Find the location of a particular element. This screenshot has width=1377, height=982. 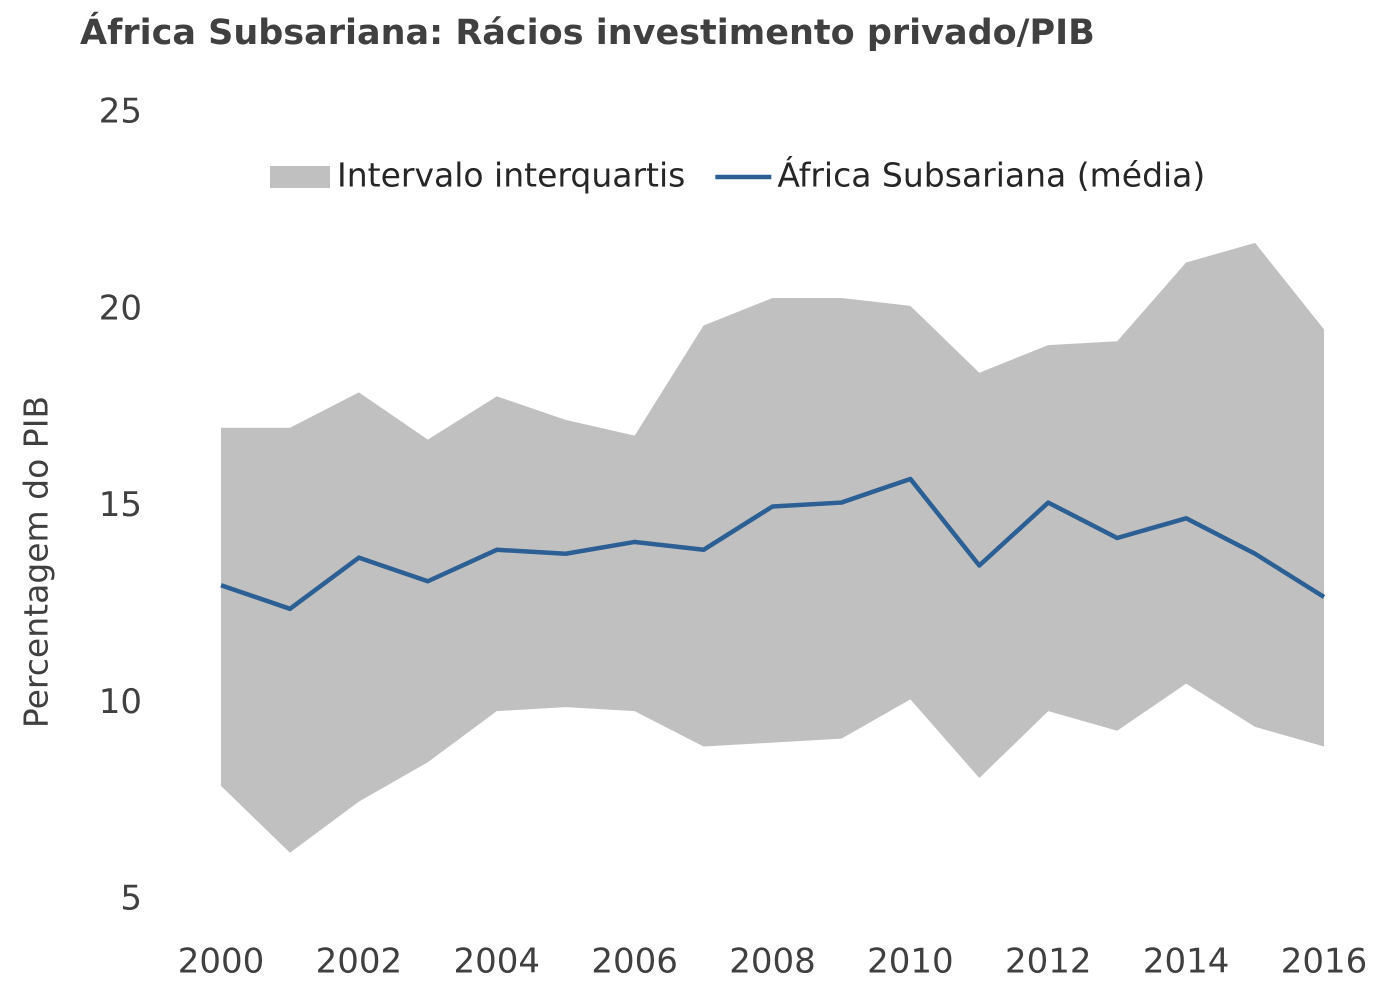

y-tick-label: 15 is located at coordinates (120, 505).